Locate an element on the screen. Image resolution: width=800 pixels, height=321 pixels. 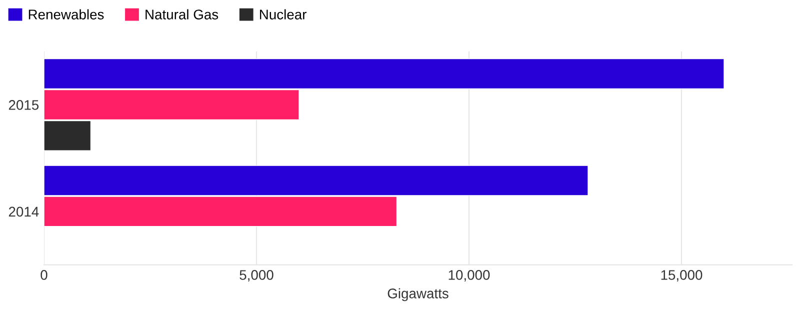
legend-label: Renewables is located at coordinates (66, 14).